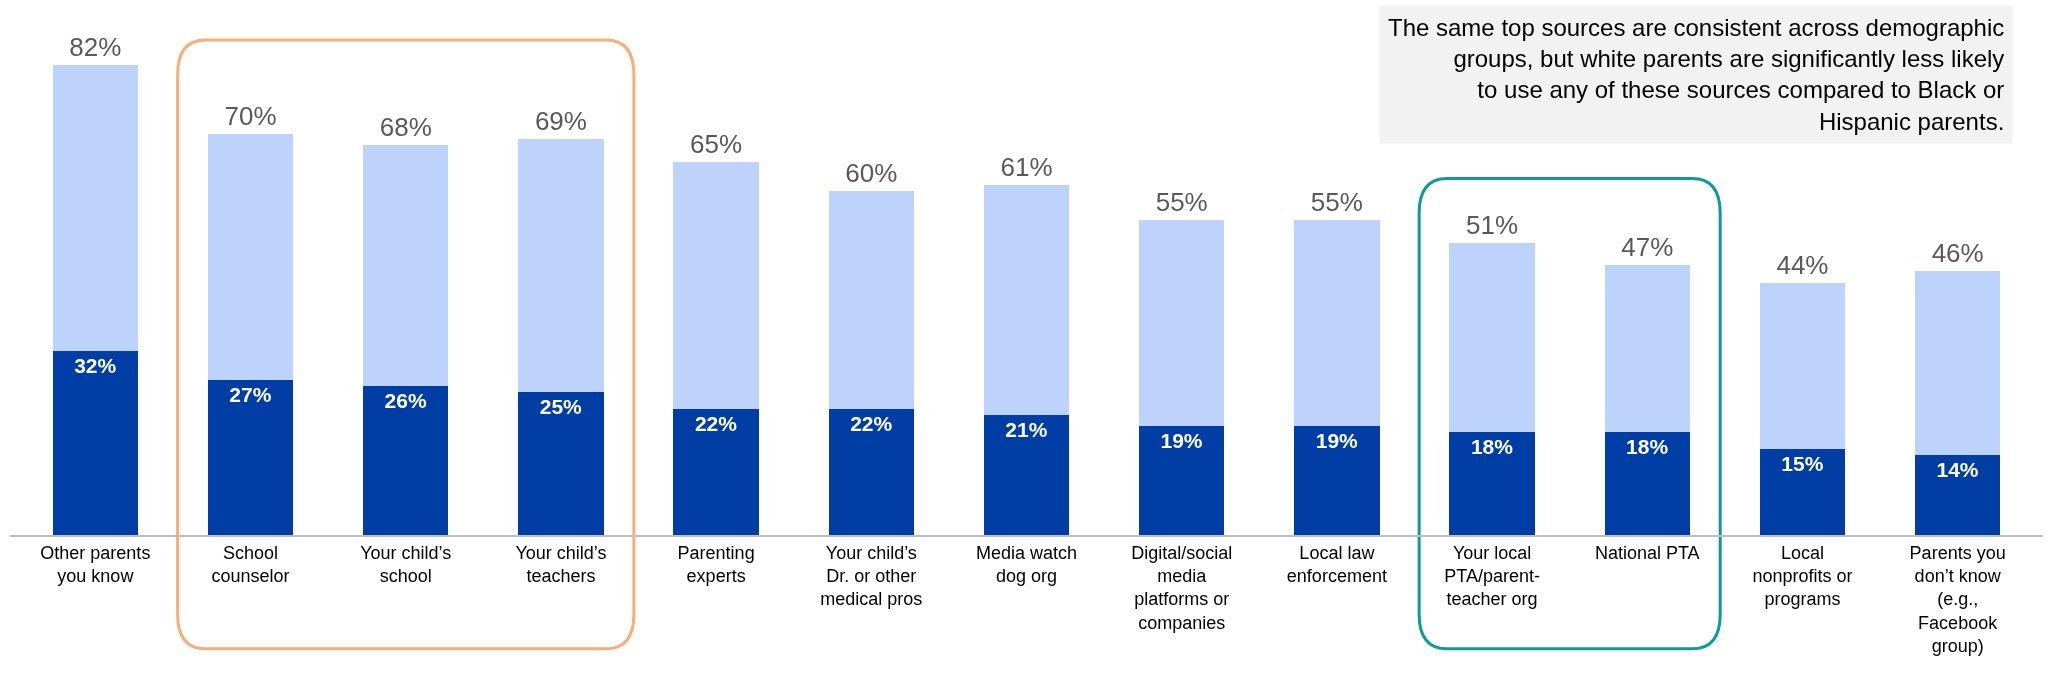 Image resolution: width=2053 pixels, height=688 pixels. Describe the element at coordinates (1802, 463) in the screenshot. I see `data-label: 15%` at that location.